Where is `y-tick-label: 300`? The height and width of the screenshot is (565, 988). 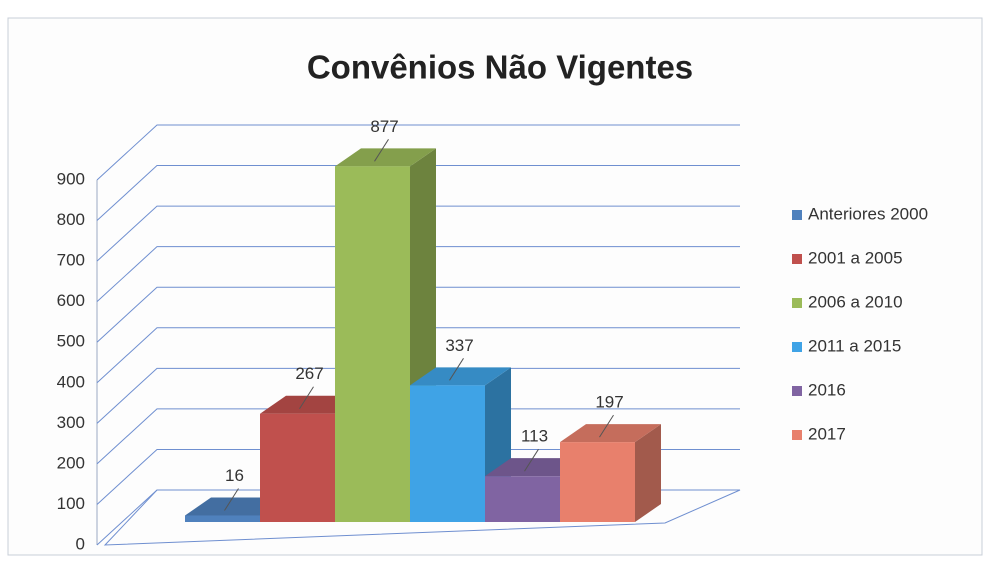 y-tick-label: 300 is located at coordinates (71, 422).